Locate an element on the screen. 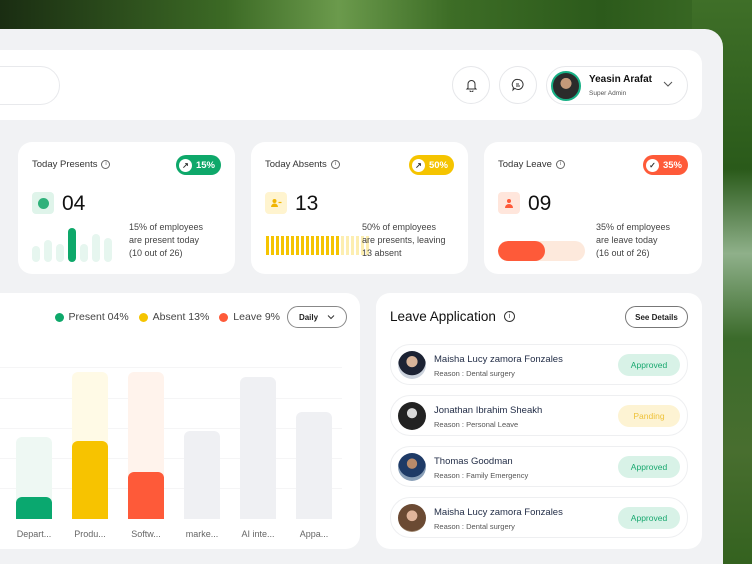 This screenshot has height=564, width=752. bar-product is located at coordinates (90, 445).